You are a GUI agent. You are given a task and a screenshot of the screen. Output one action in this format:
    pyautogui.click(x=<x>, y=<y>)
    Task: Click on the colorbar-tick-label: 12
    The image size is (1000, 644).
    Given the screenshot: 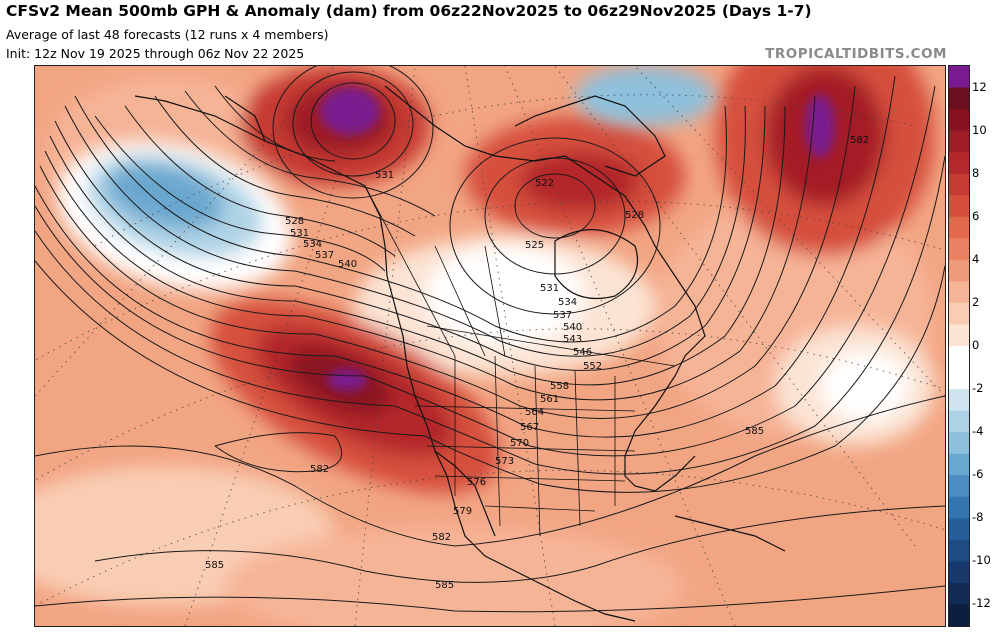 What is the action you would take?
    pyautogui.click(x=979, y=86)
    